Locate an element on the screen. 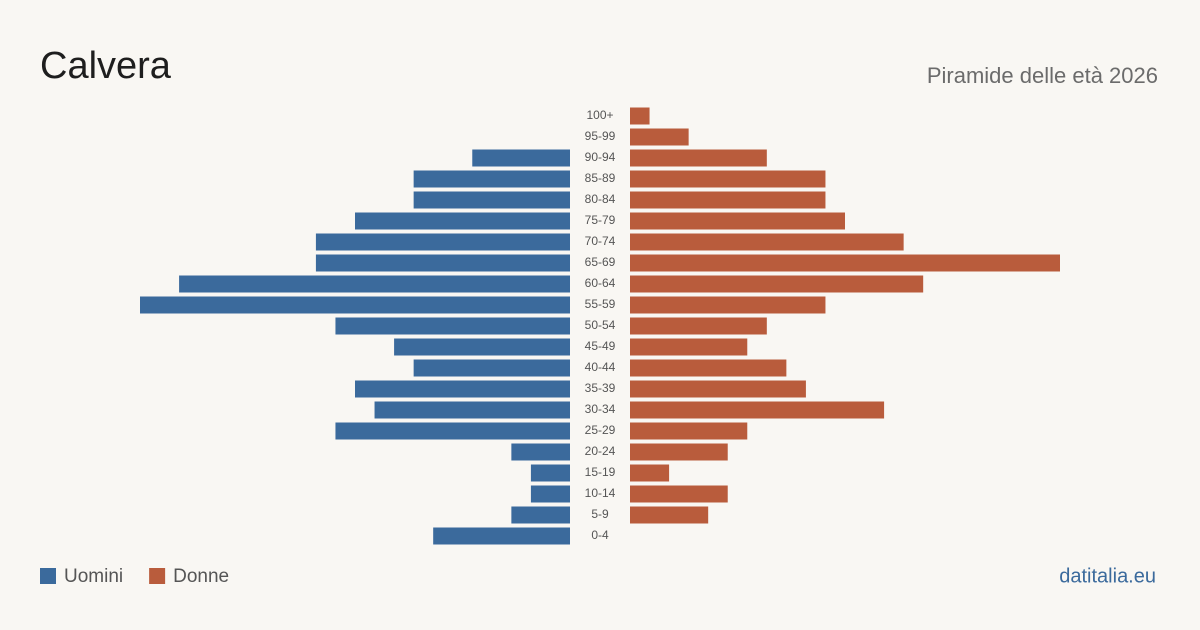 This screenshot has width=1200, height=630. age-label: 95-99 is located at coordinates (600, 136).